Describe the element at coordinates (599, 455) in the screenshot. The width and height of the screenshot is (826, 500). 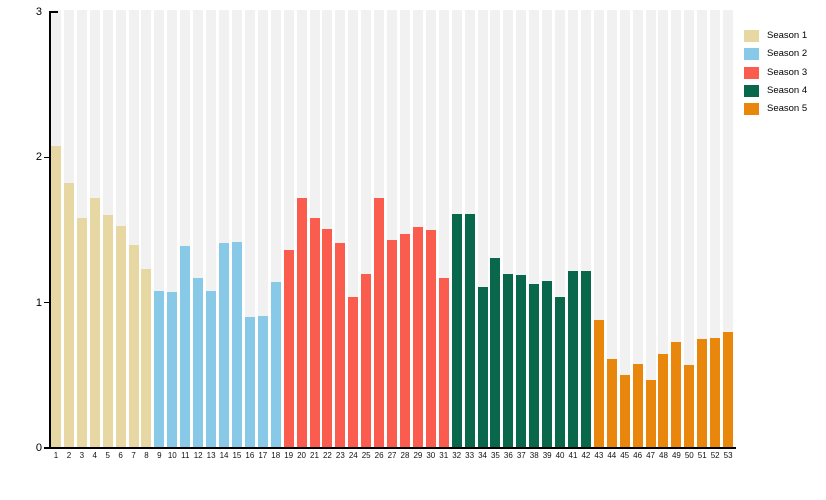
I see `x-tick-label: 43` at that location.